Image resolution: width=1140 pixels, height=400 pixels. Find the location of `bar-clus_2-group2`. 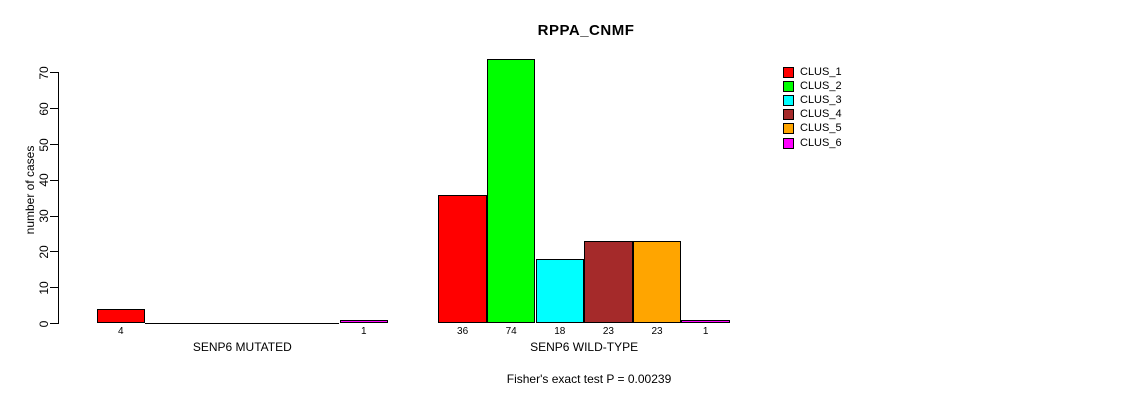

bar-clus_2-group2 is located at coordinates (511, 191).